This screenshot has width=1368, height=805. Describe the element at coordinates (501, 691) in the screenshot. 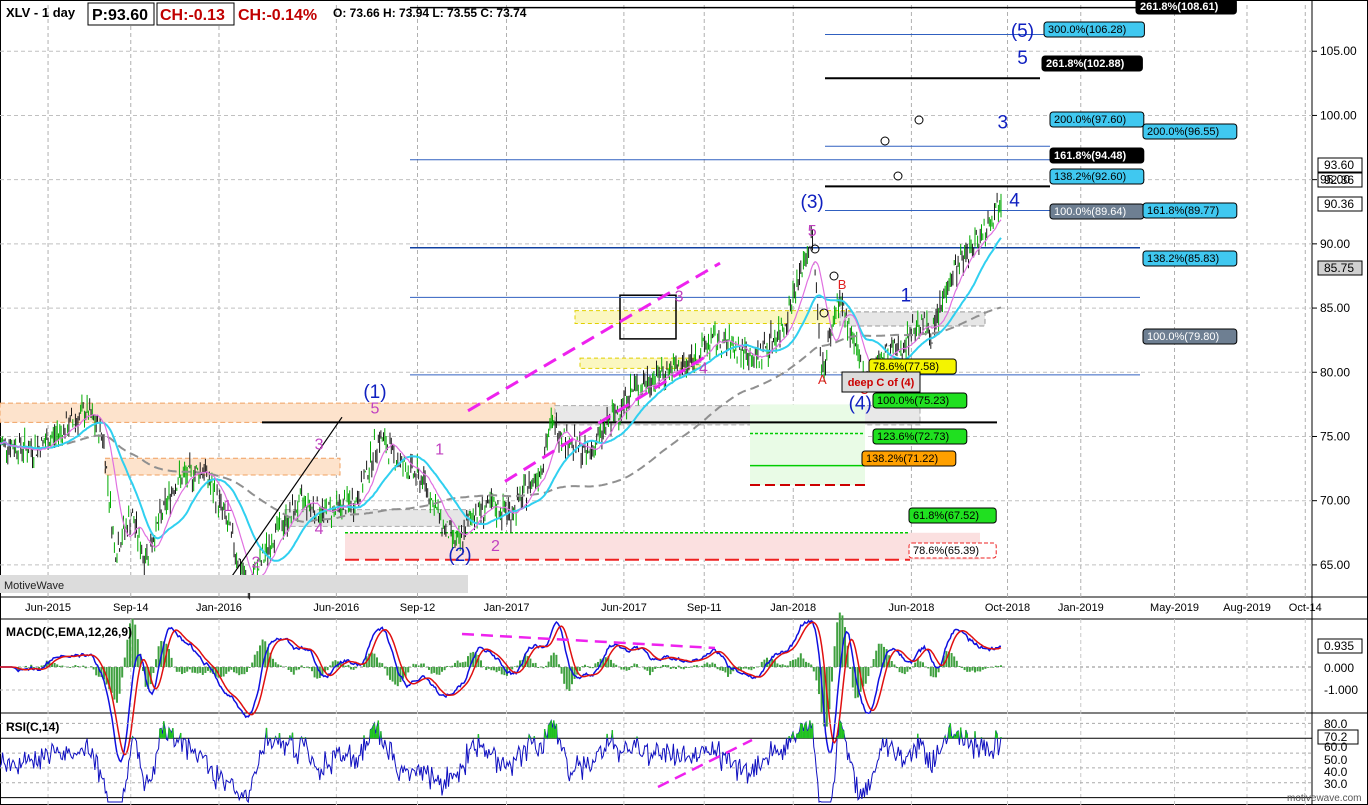

I see `macd-line` at that location.